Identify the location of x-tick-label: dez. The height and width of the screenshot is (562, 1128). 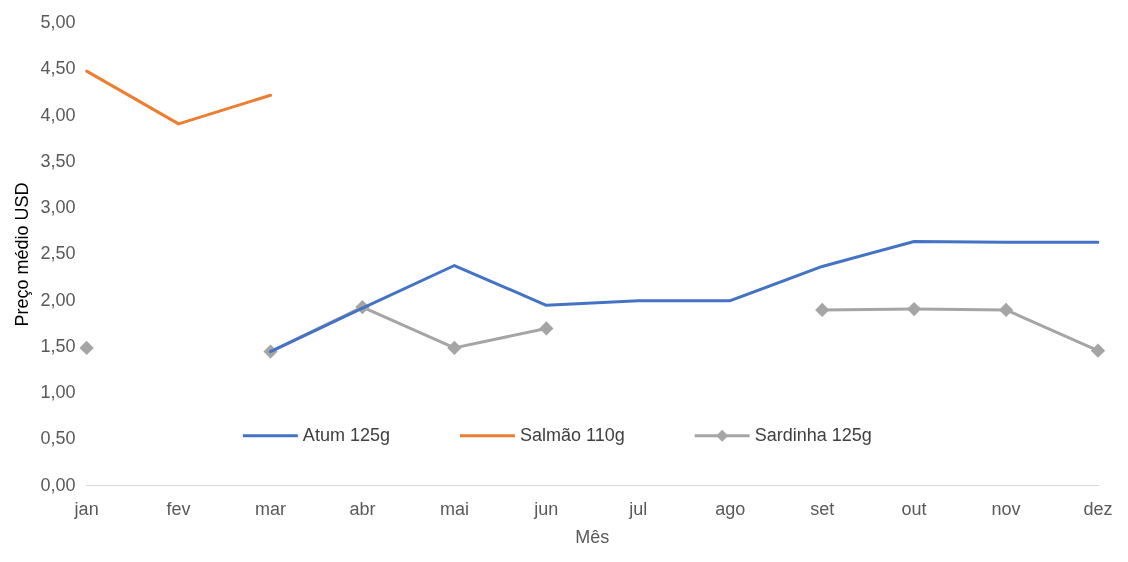
(1098, 508).